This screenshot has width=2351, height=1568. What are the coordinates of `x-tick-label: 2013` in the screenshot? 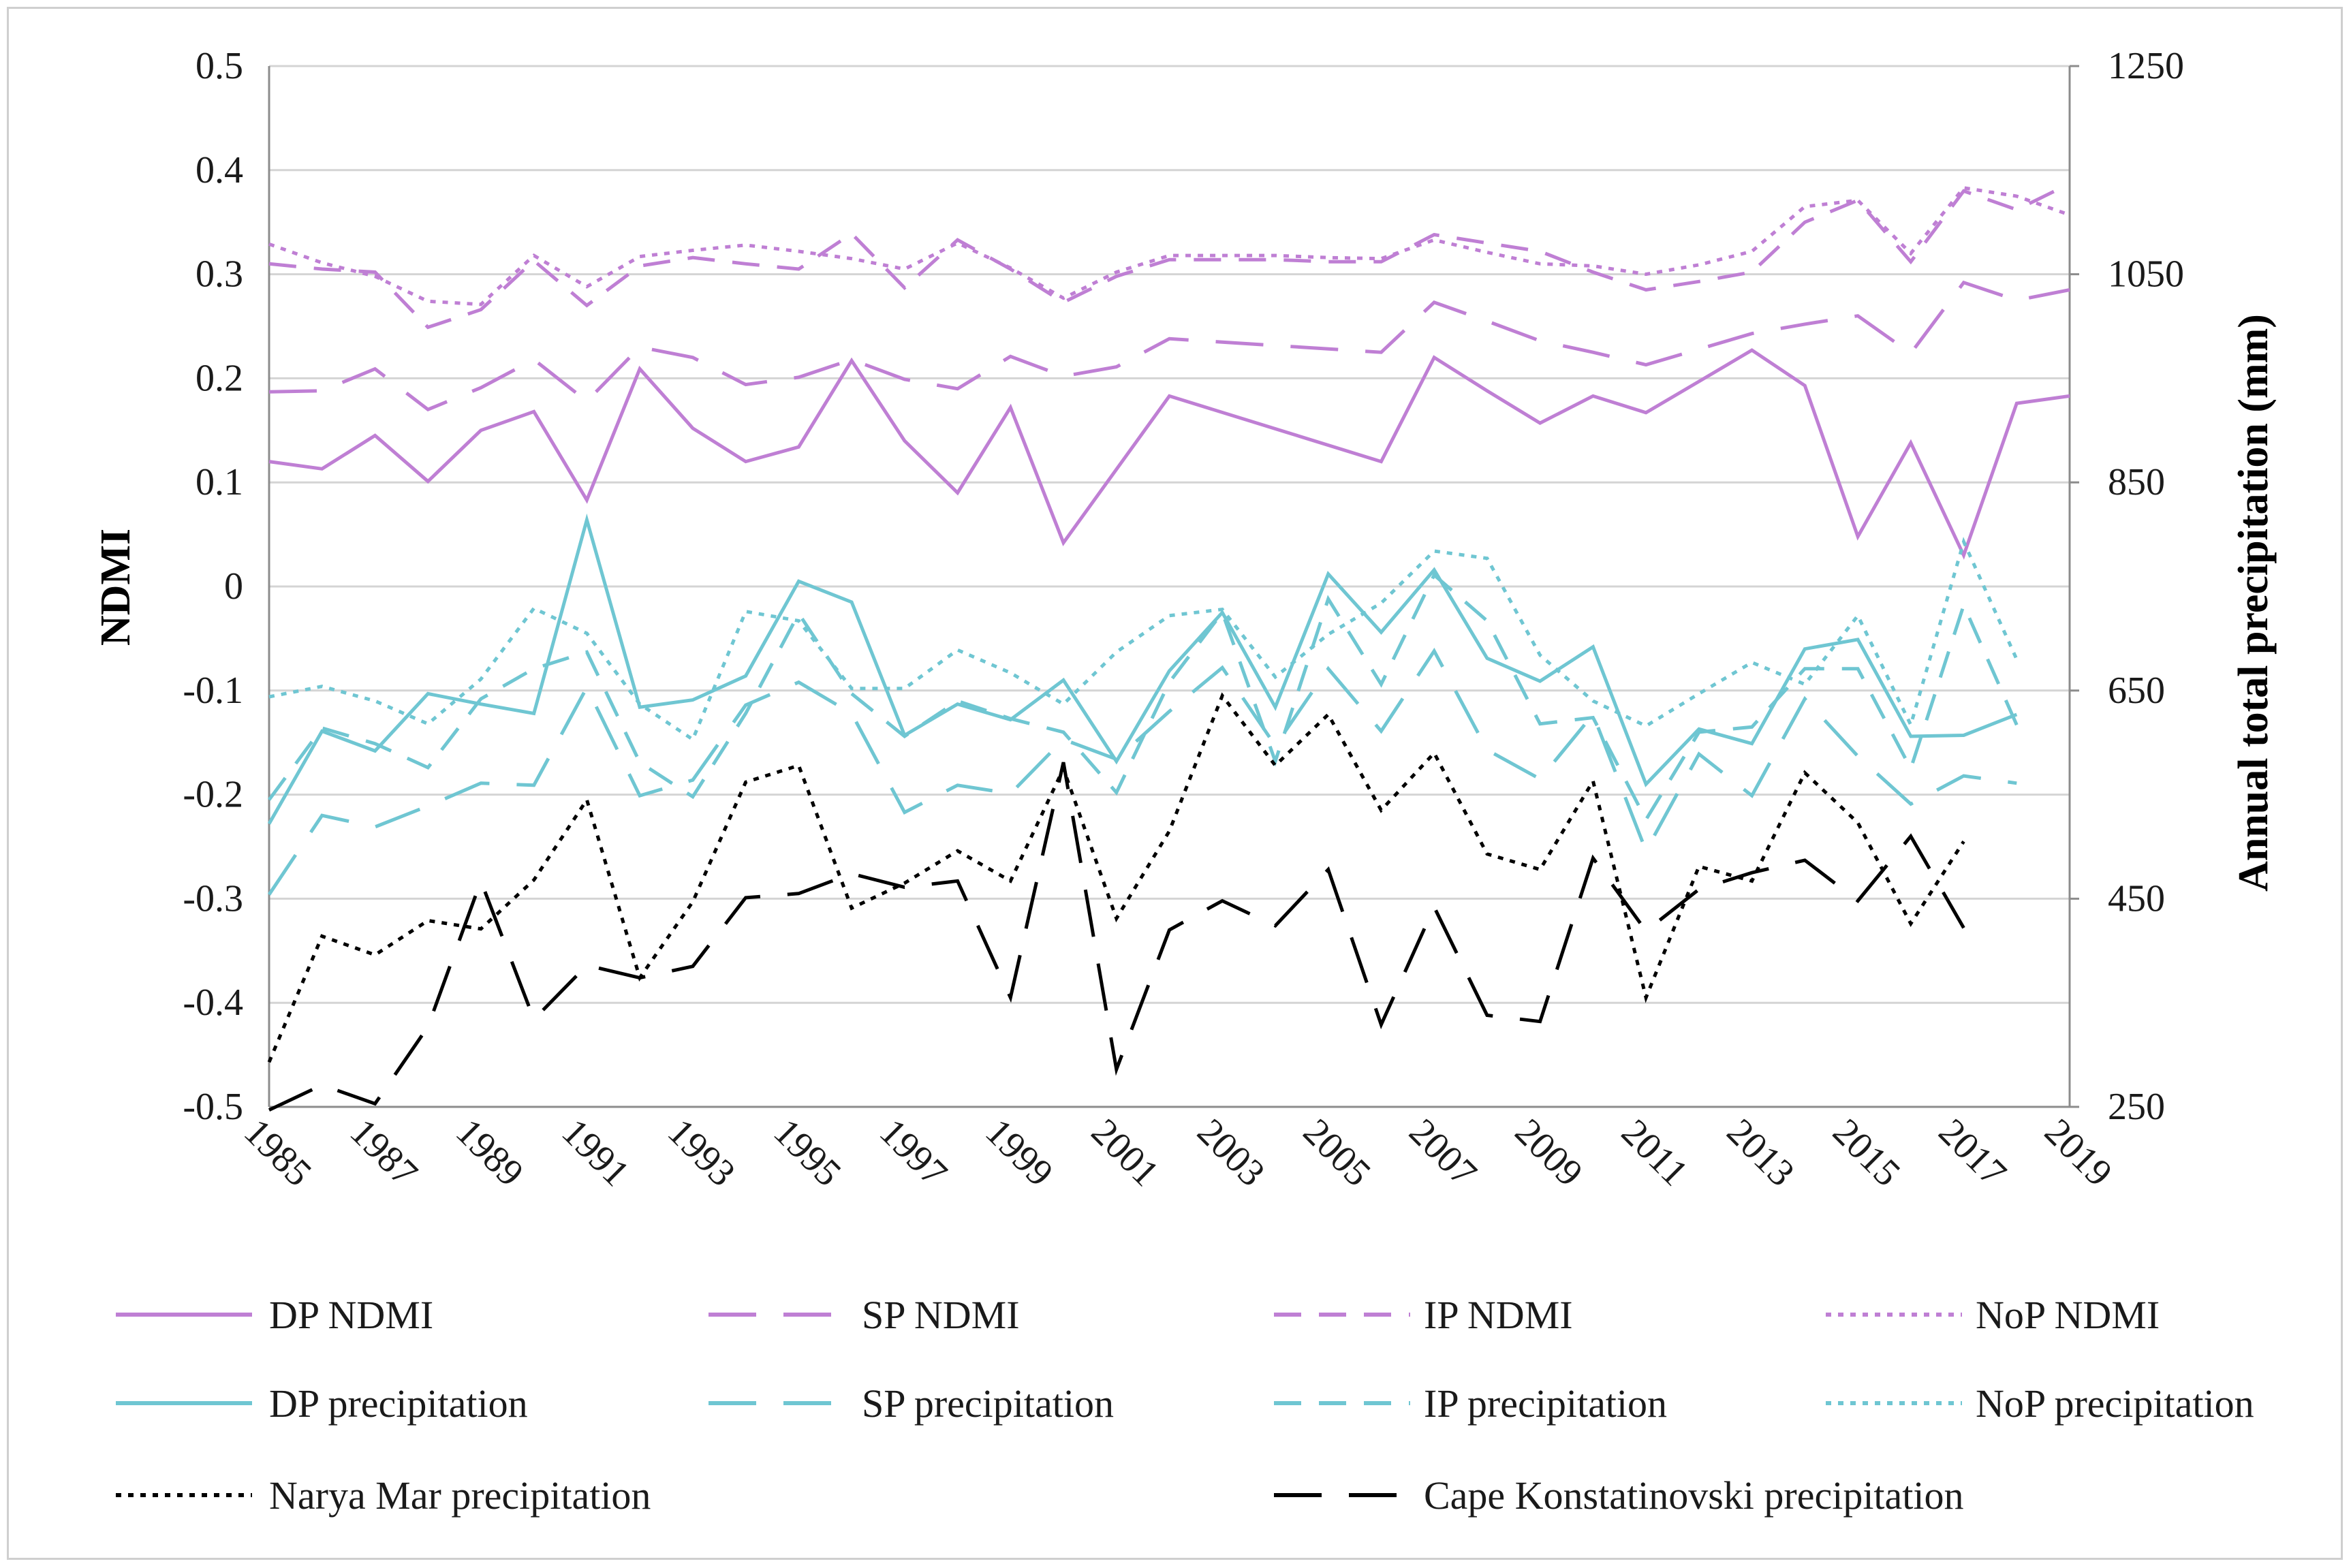 It's located at (1761, 1153).